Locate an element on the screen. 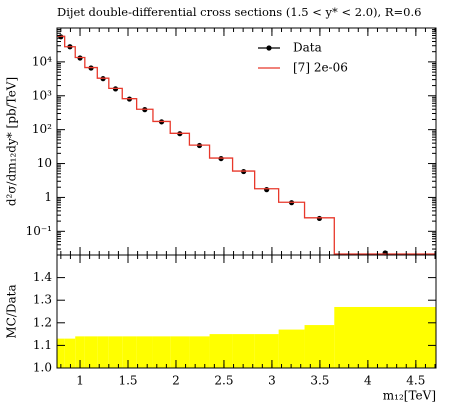 This screenshot has height=407, width=450. y-tick-label: 1.2 is located at coordinates (42, 322).